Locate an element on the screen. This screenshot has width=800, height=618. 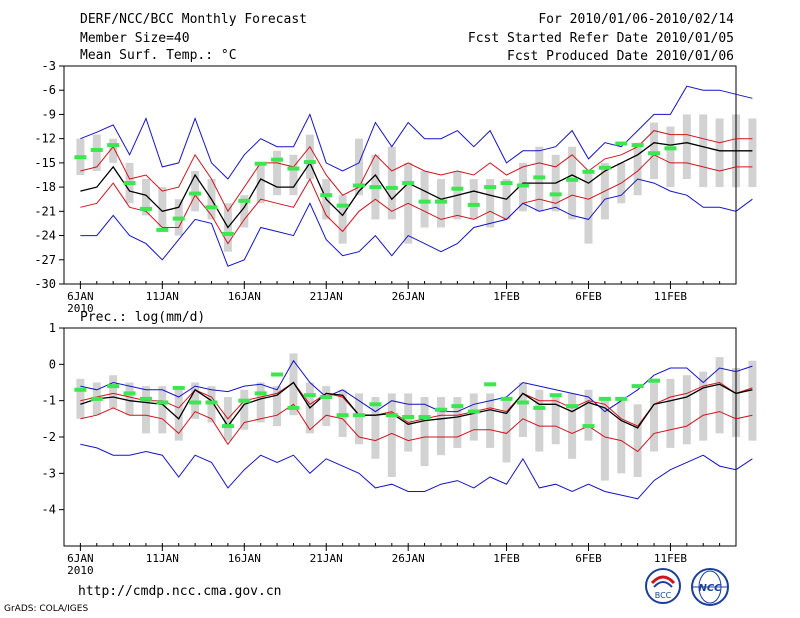
ncc-logo: NCC is located at coordinates (710, 587).